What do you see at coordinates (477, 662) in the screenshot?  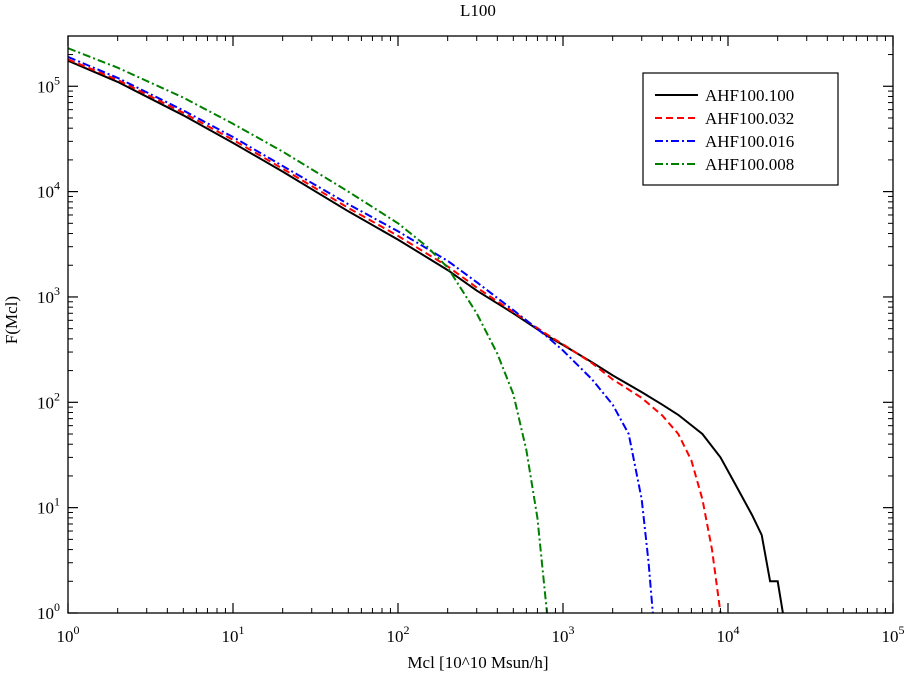 I see `x-axis-label: Mcl [10^10 Msun/h]` at bounding box center [477, 662].